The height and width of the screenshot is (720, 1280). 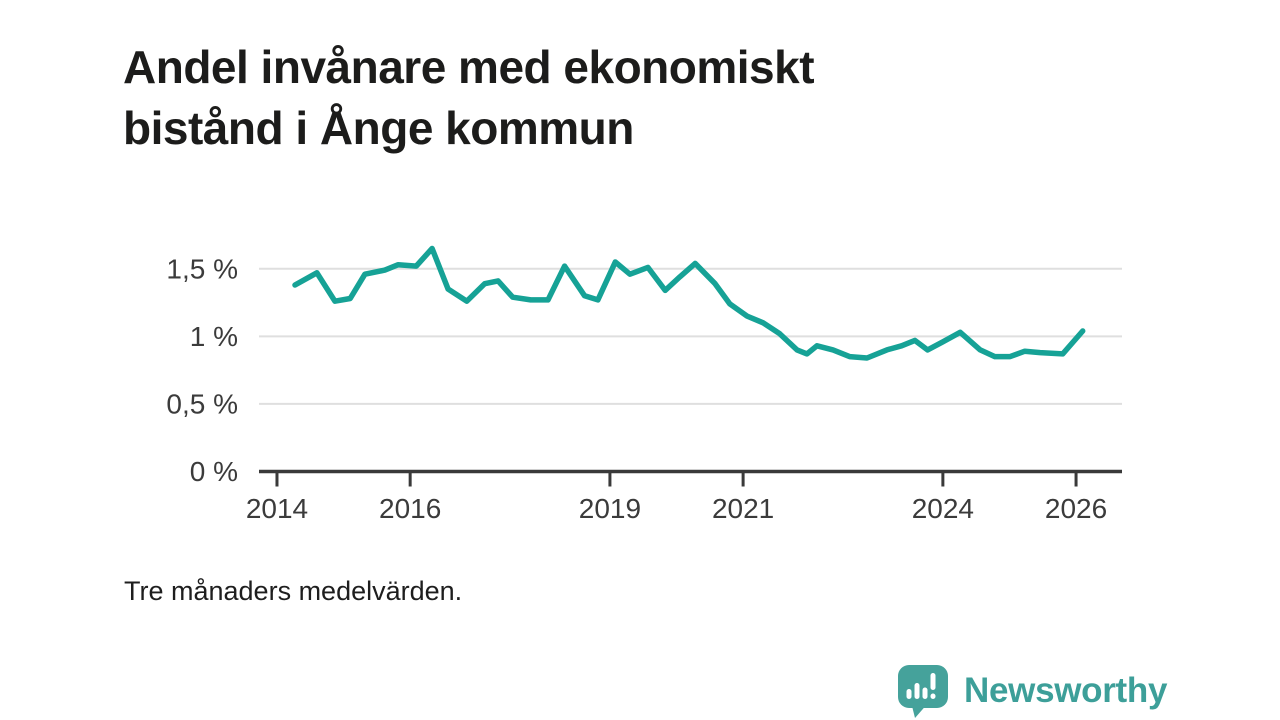 I want to click on x-axis-tick-label: 2024, so click(x=943, y=508).